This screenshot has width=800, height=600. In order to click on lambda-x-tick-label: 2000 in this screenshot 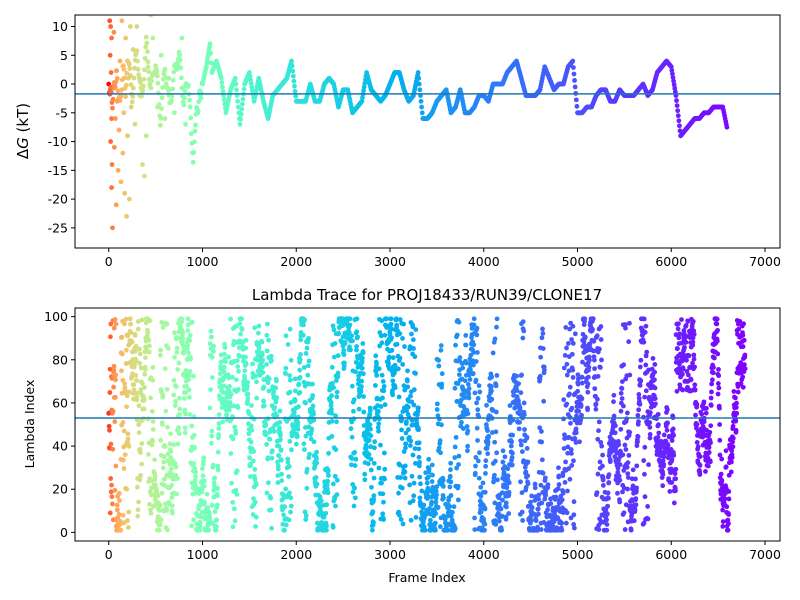, I will do `click(296, 554)`.